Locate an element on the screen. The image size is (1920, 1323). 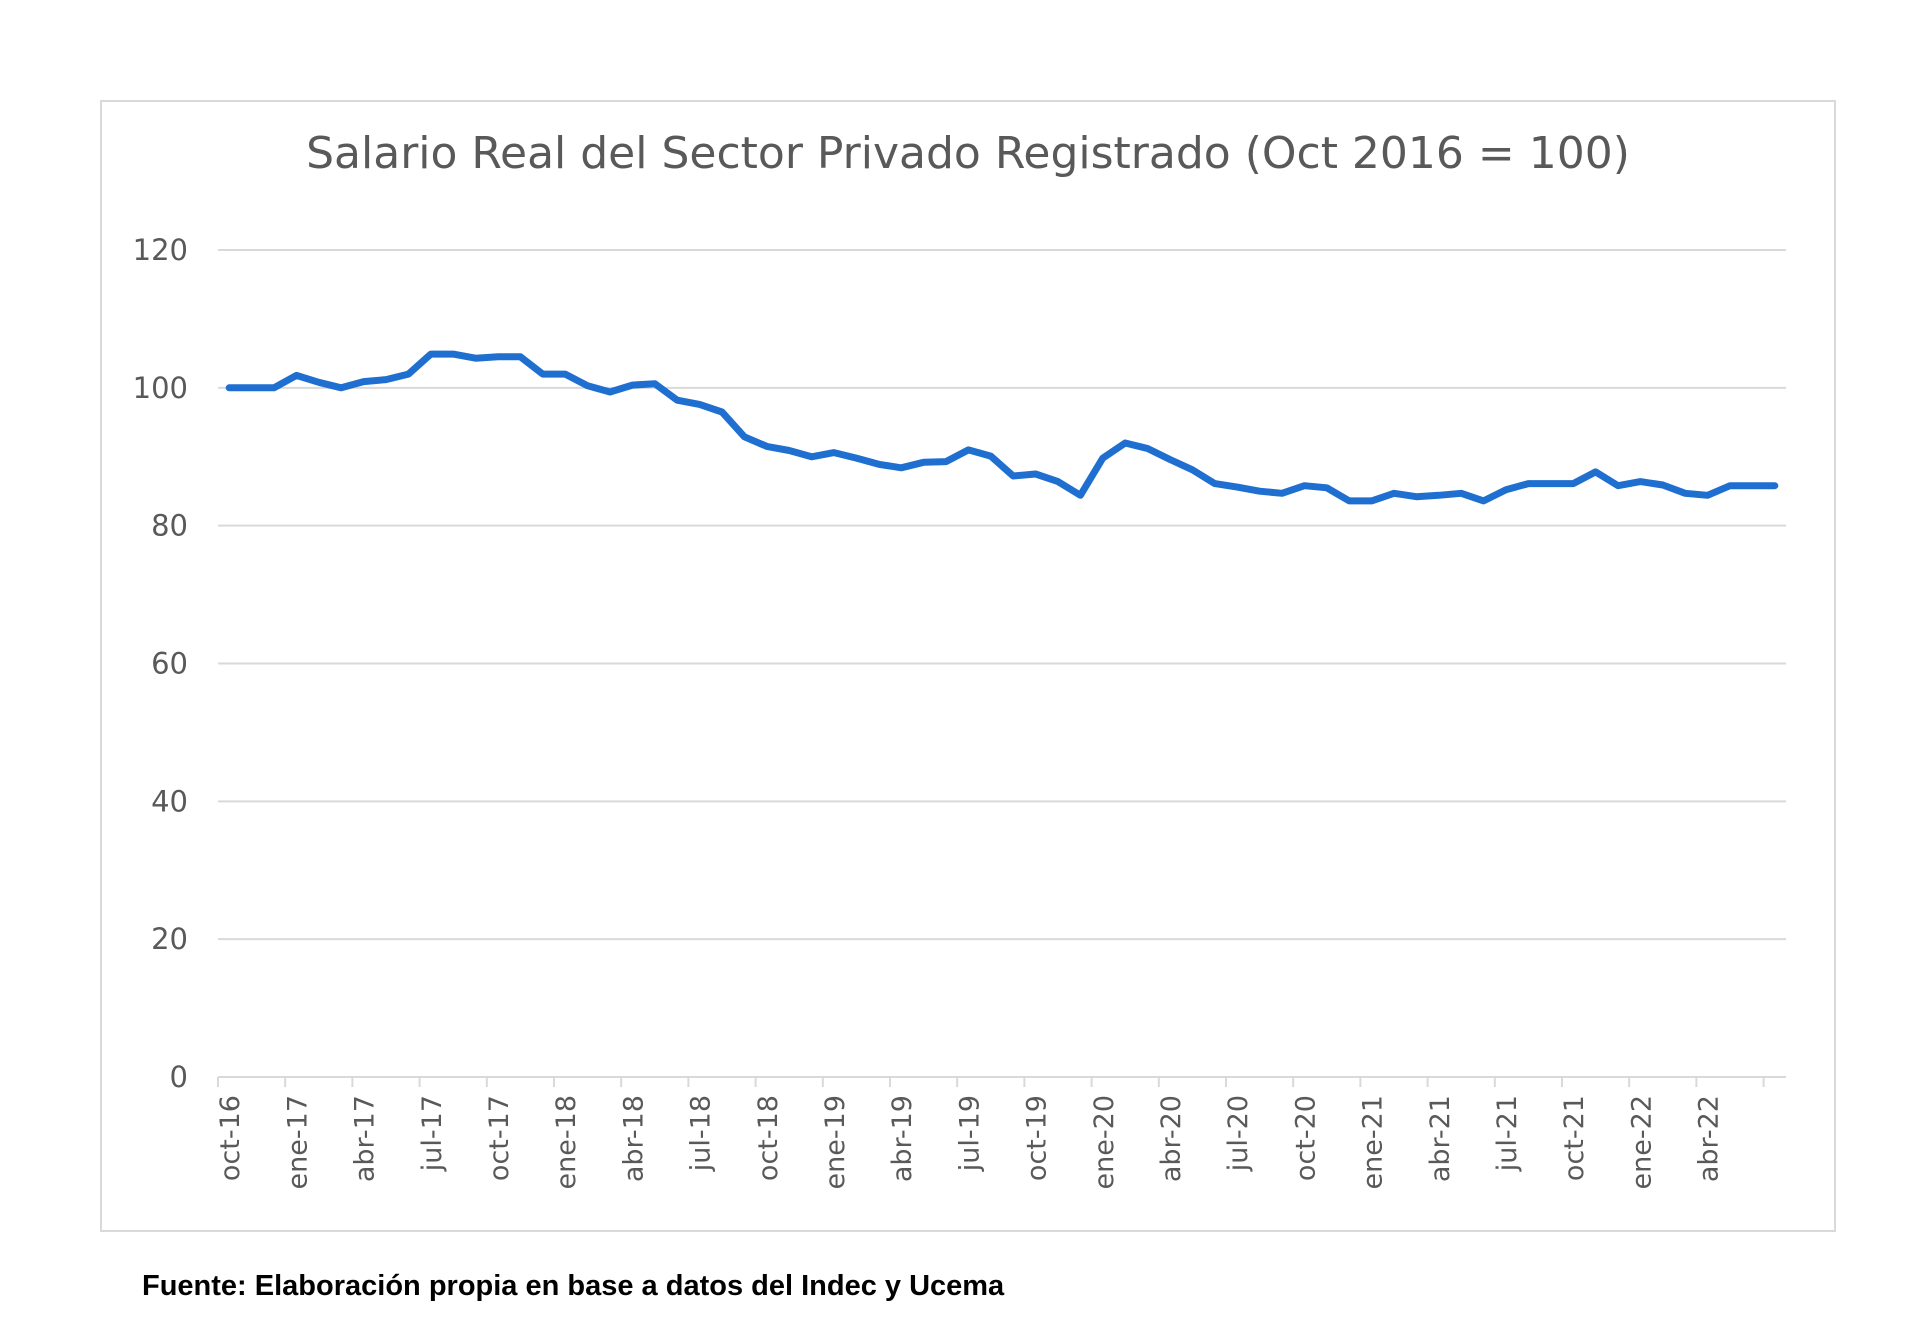
x-tick-label: jul-17 is located at coordinates (432, 1133).